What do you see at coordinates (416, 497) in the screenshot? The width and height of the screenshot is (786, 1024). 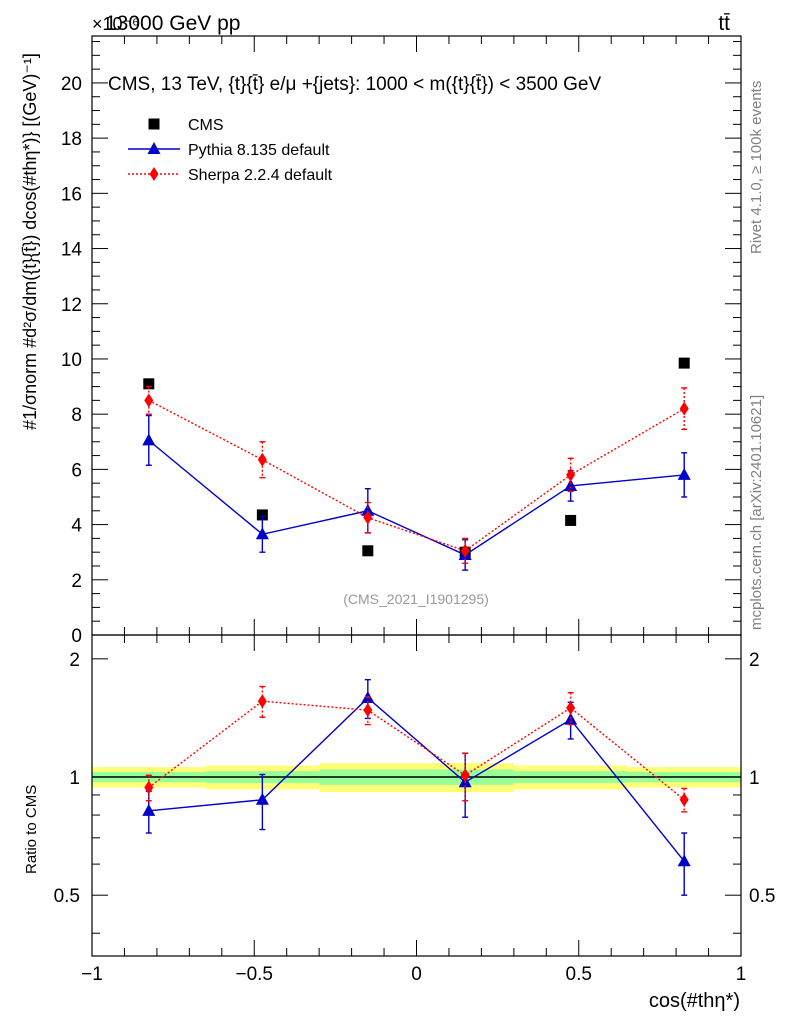 I see `main-pythia-line` at bounding box center [416, 497].